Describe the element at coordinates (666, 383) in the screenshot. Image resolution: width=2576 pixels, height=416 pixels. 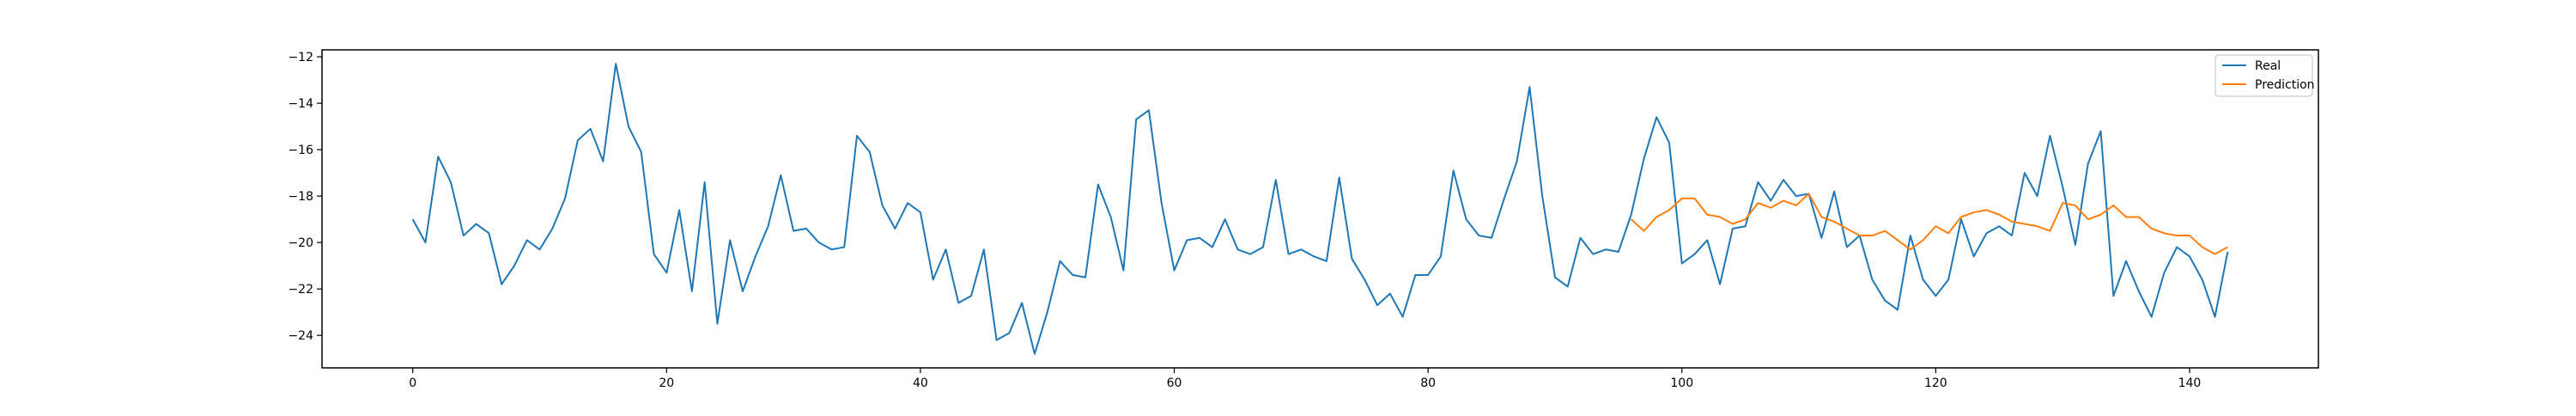
I see `x-tick-label: 20` at that location.